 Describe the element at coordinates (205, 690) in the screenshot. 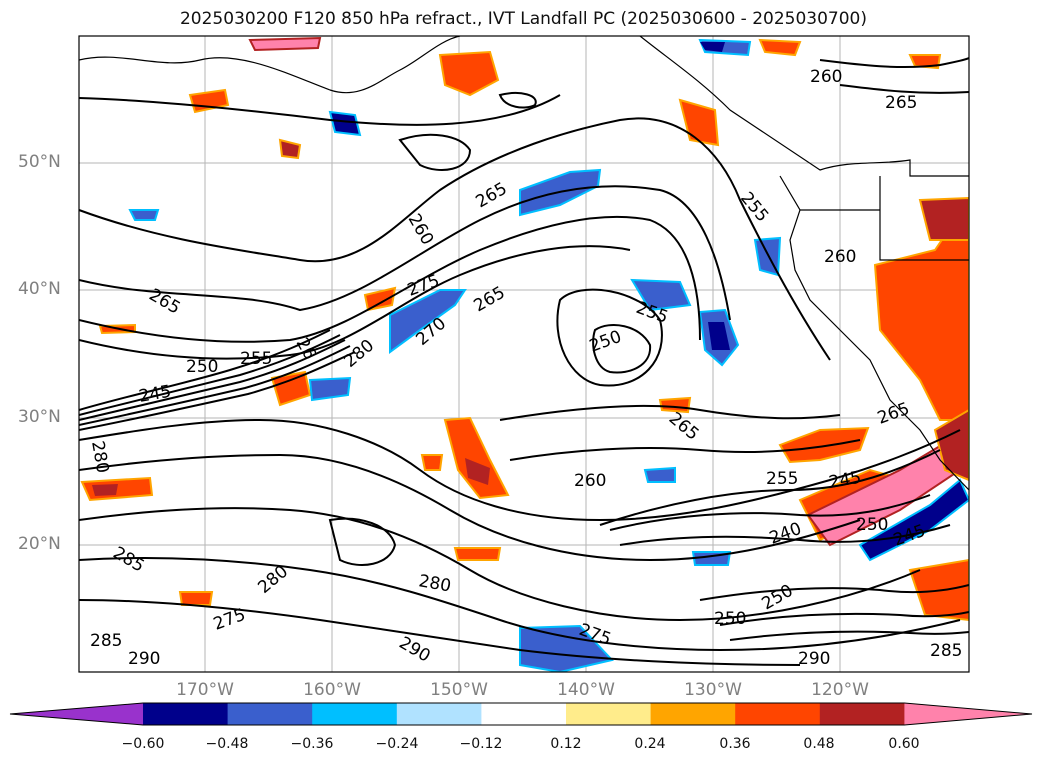

I see `longitude-label: 170°W` at that location.